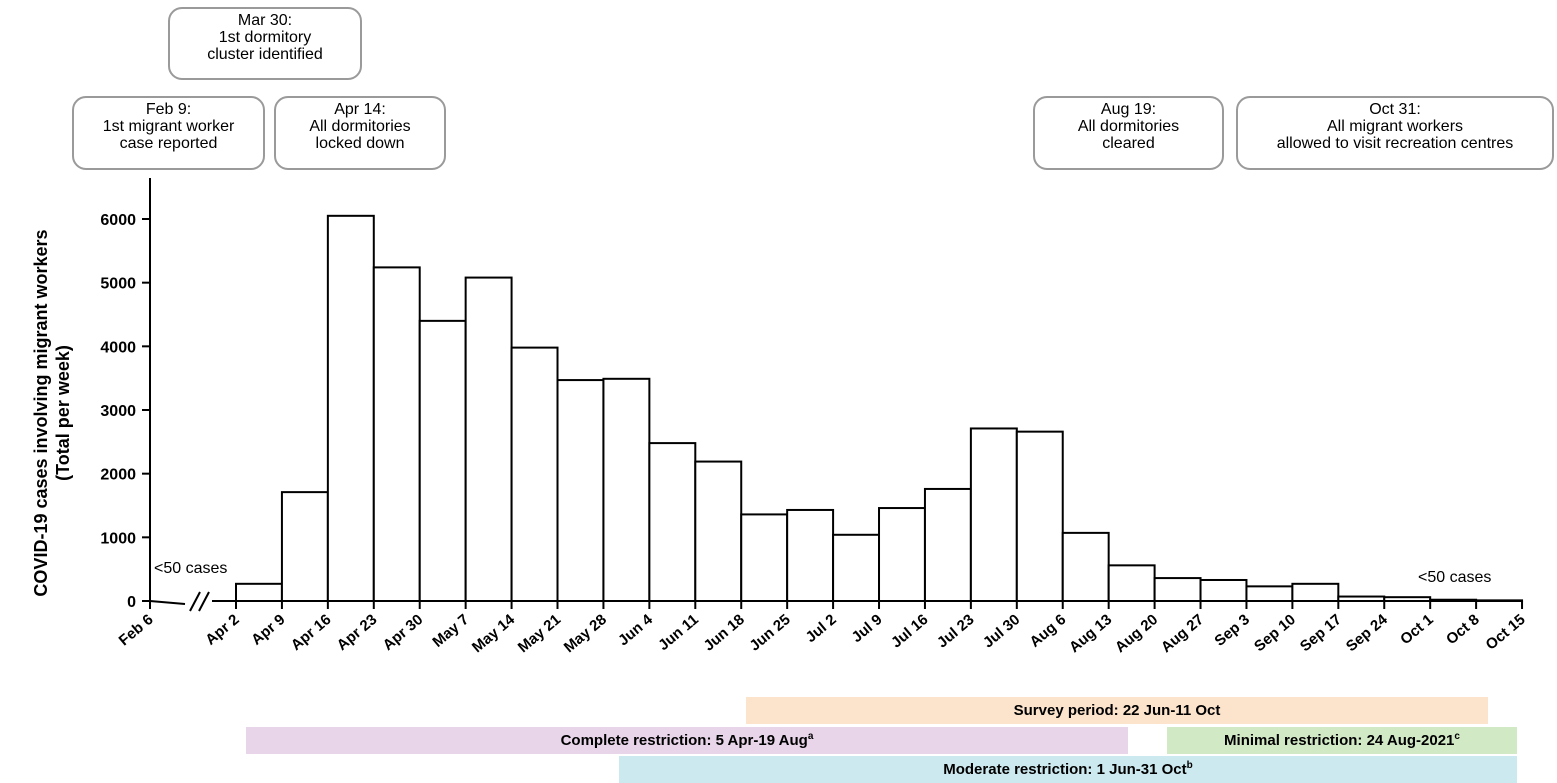 The height and width of the screenshot is (783, 1557). Describe the element at coordinates (1463, 629) in the screenshot. I see `x-tick-label: Oct 8` at that location.